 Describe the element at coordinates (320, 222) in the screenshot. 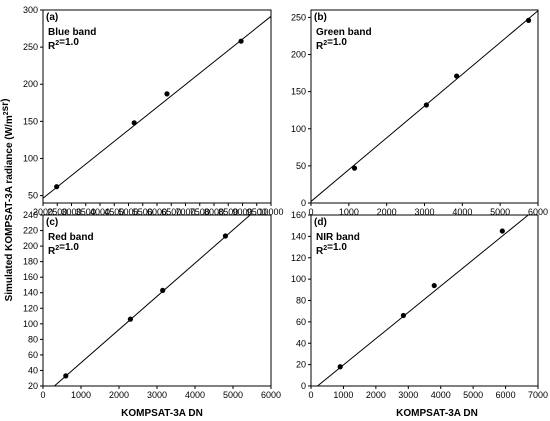

I see `panel-label: (d)` at that location.